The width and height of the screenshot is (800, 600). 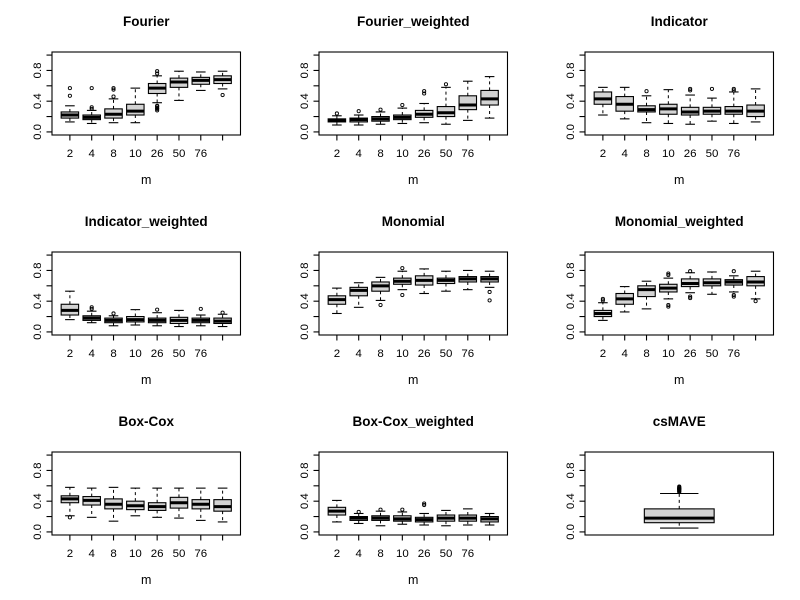 I want to click on chart-panel-cell-monomial: Monomial 0.0 0.4 0.8 2 4 8 10 26 50 76 m, so click(x=400, y=300).